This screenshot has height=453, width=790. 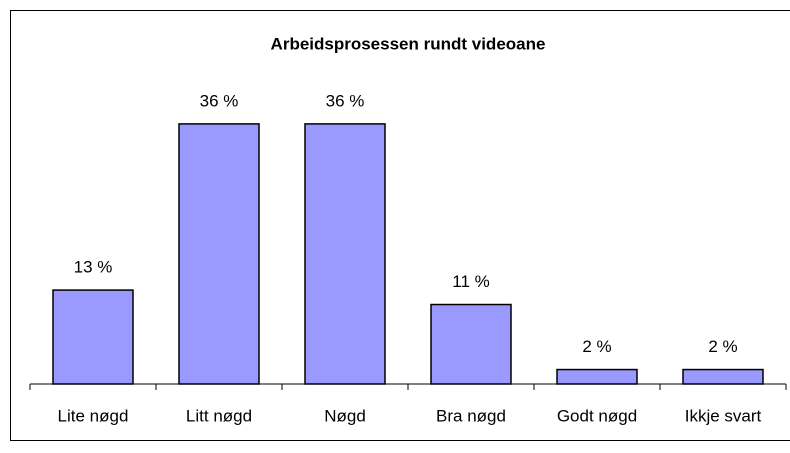 I want to click on chart-title: Arbeidsprosessen rundt videoane, so click(x=408, y=43).